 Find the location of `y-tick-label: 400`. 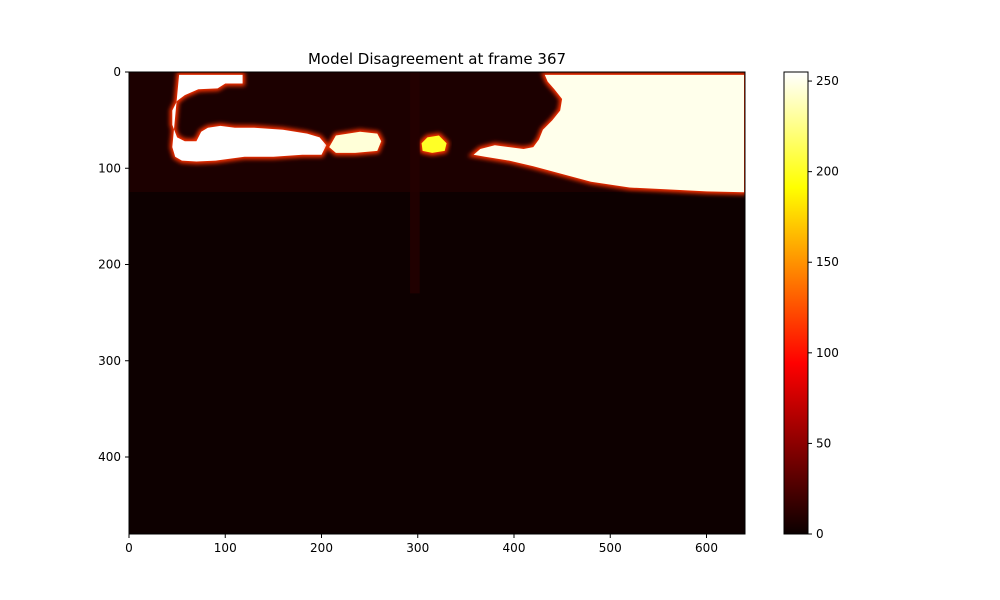

y-tick-label: 400 is located at coordinates (109, 457).